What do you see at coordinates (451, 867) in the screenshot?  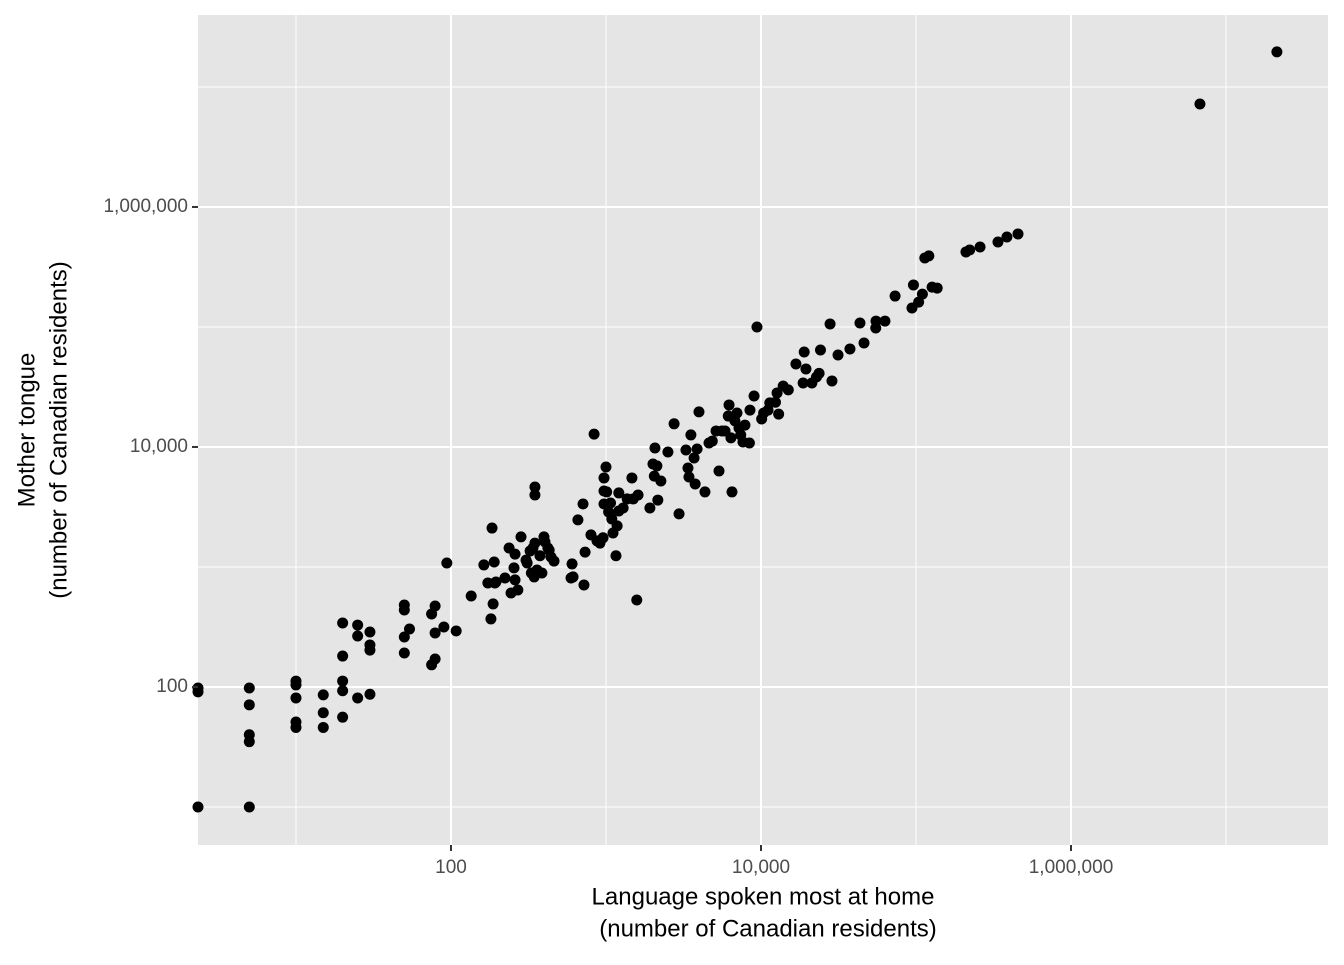 I see `x-tick-label: 100` at bounding box center [451, 867].